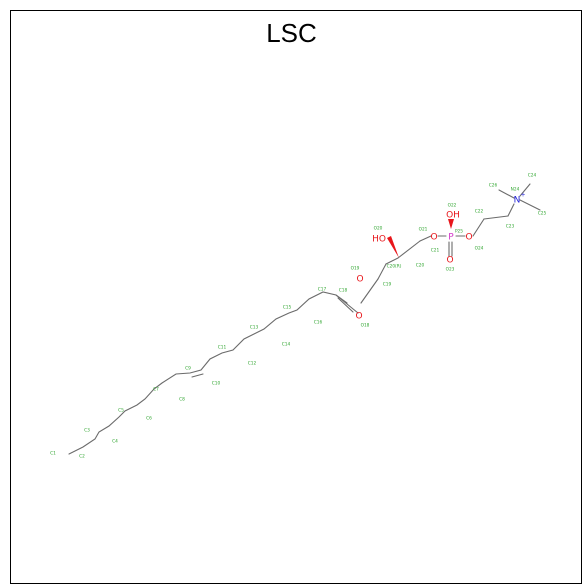 The image size is (583, 585). I want to click on atom-label-c11: C11, so click(222, 348).